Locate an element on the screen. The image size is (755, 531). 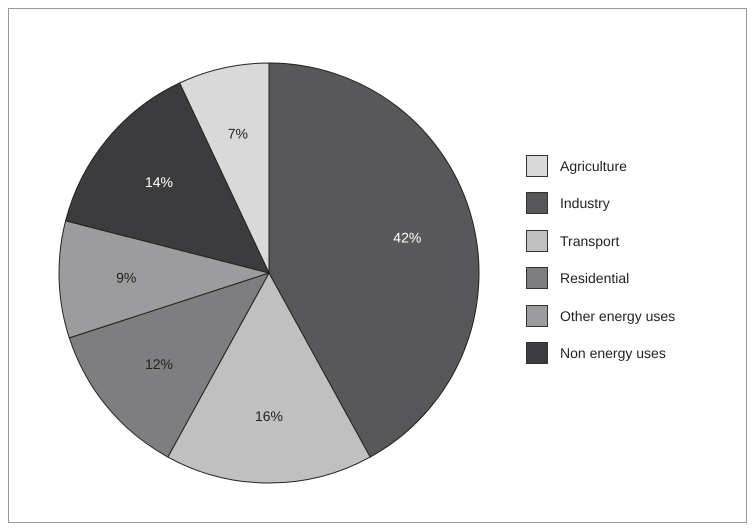
legend-label: Residential is located at coordinates (595, 278).